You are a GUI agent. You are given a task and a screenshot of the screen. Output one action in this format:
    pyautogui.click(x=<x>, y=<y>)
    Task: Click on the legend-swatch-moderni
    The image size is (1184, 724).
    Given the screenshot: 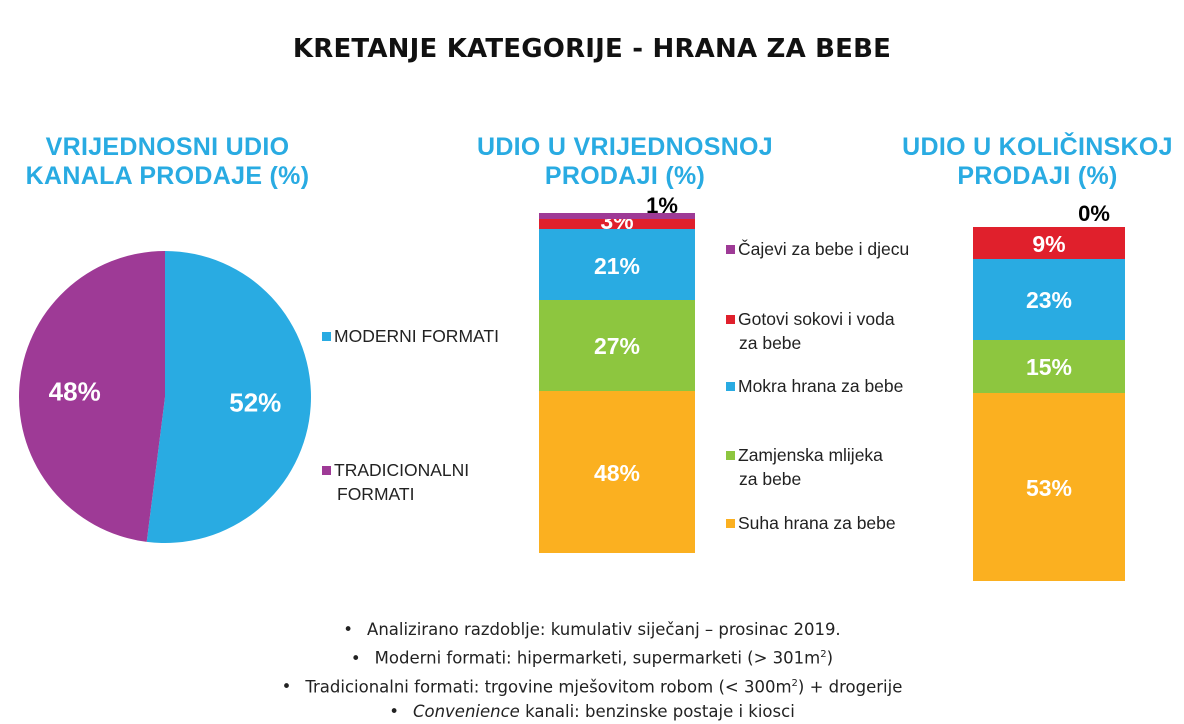 What is the action you would take?
    pyautogui.click(x=326, y=336)
    